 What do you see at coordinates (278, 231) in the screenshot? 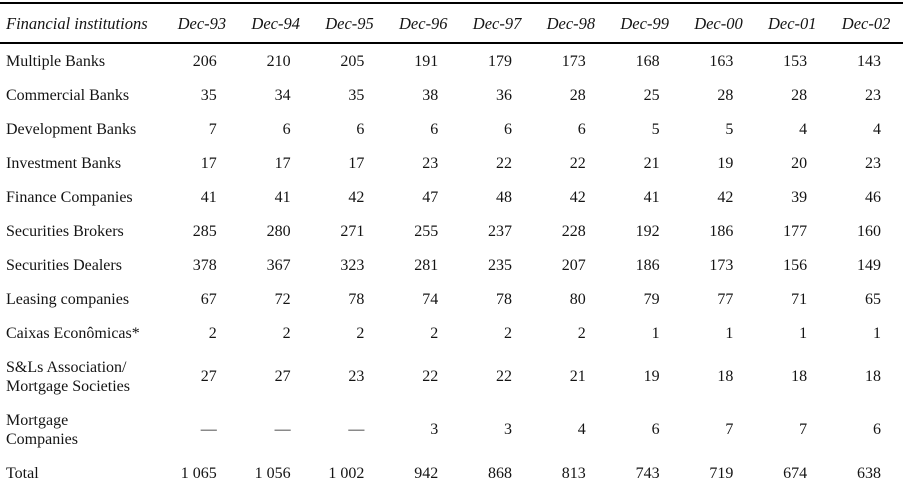
I see `cell-value: 280` at bounding box center [278, 231].